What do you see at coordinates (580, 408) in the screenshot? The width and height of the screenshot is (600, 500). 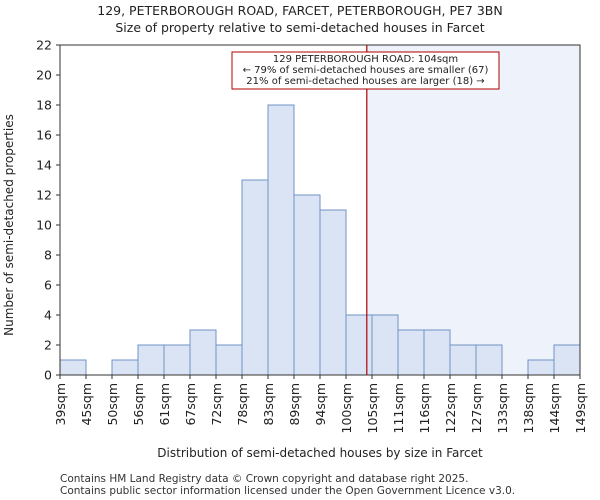 I see `x-tick-label: 149sqm` at bounding box center [580, 408].